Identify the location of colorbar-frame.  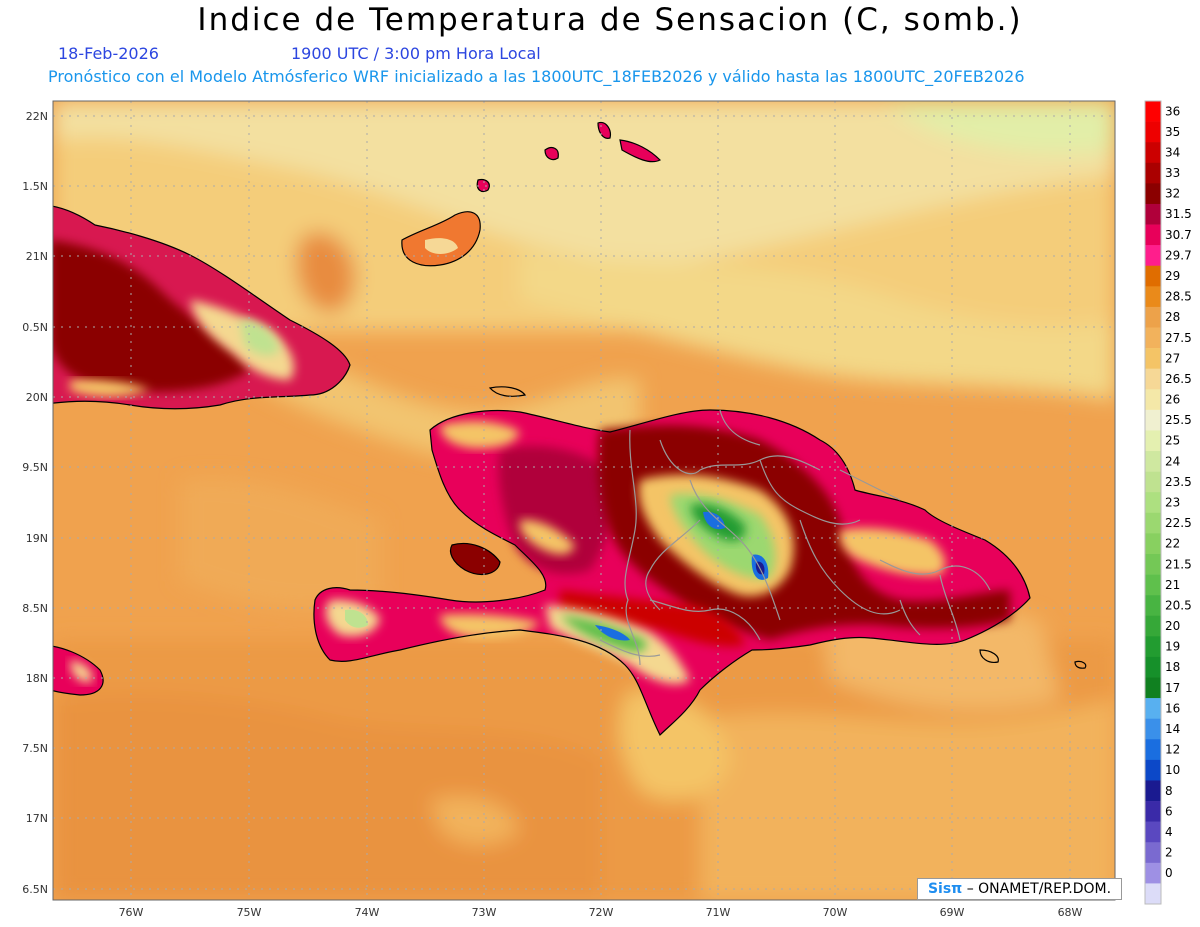
(1153, 502).